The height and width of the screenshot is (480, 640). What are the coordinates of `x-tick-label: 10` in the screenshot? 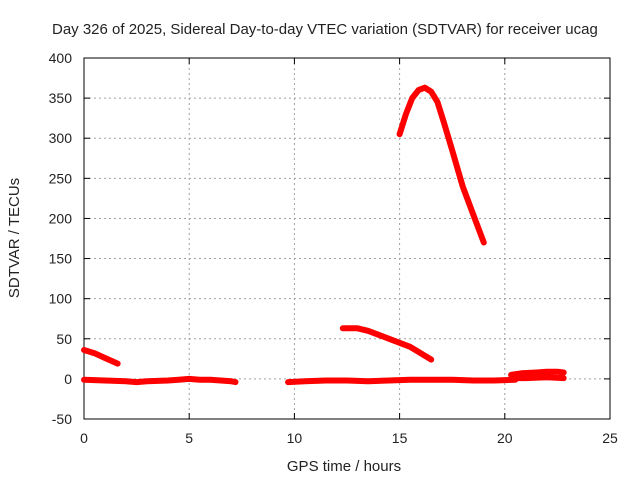 It's located at (295, 438).